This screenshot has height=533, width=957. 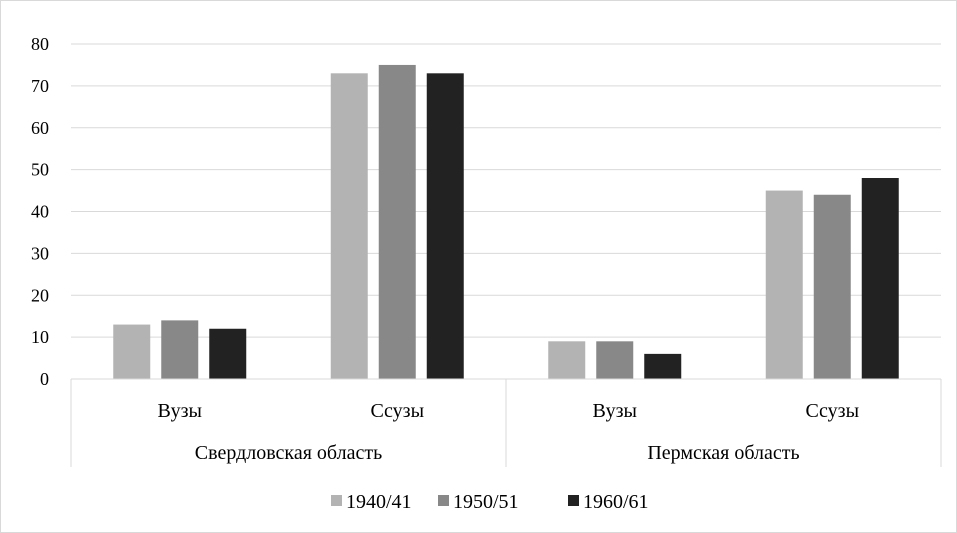 I want to click on legend-label: 1940/41, so click(x=379, y=502).